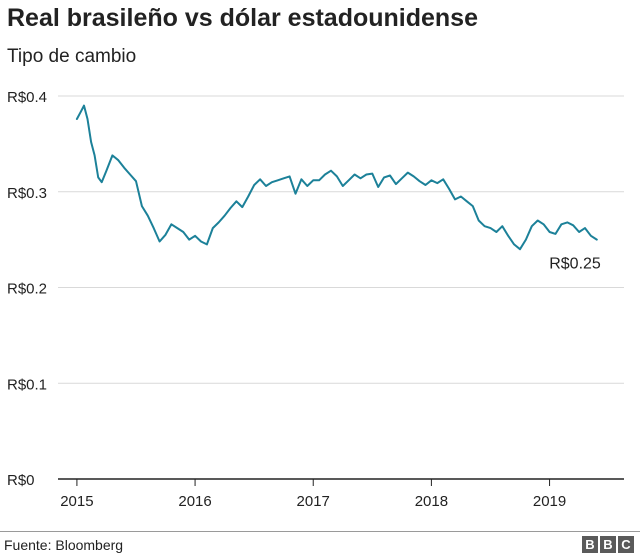 The image size is (640, 559). Describe the element at coordinates (575, 264) in the screenshot. I see `end-value-label: R$0.25` at that location.